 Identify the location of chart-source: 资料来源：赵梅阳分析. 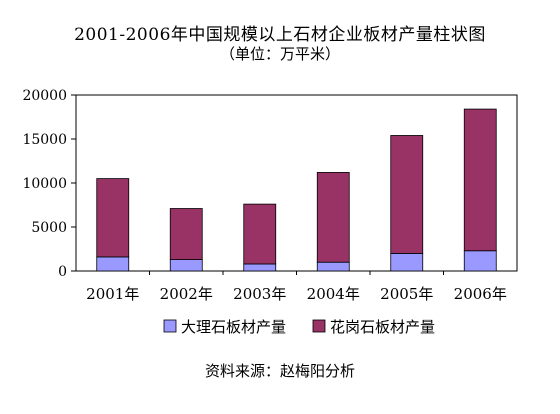
(279, 371).